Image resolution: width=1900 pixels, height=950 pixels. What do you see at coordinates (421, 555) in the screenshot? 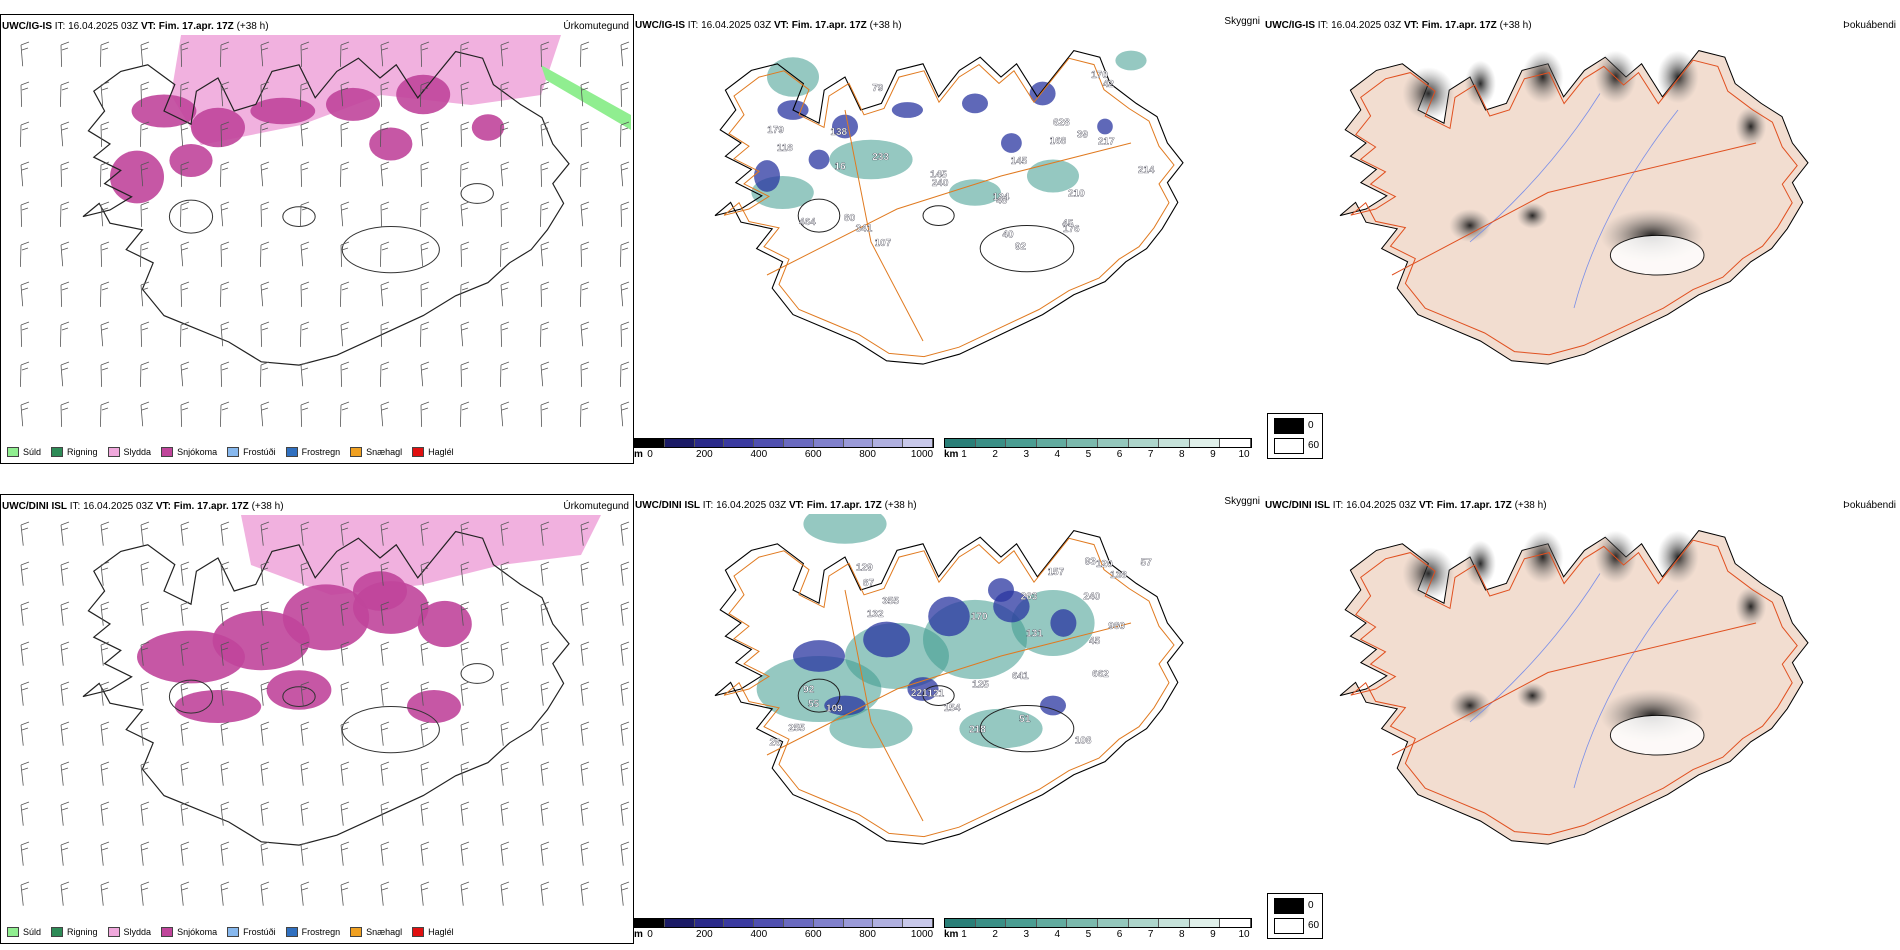
I see `slydda-area` at bounding box center [421, 555].